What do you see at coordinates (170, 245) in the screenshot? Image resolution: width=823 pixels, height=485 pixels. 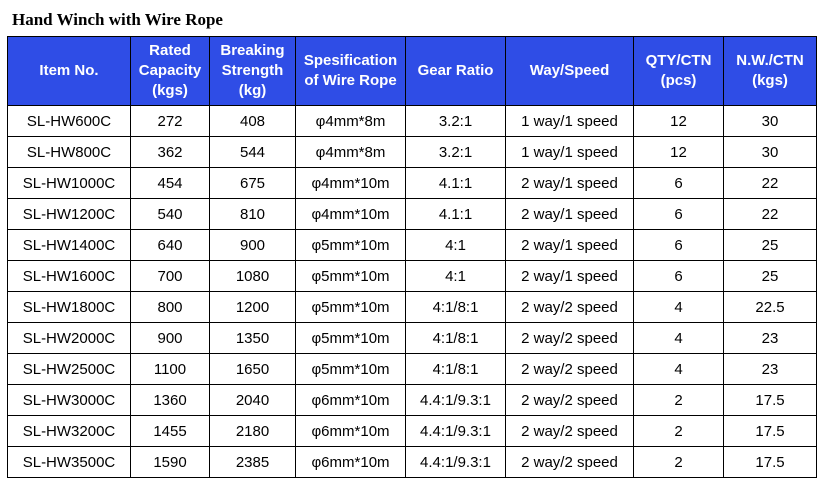 I see `cell-rated-capacity: 640` at bounding box center [170, 245].